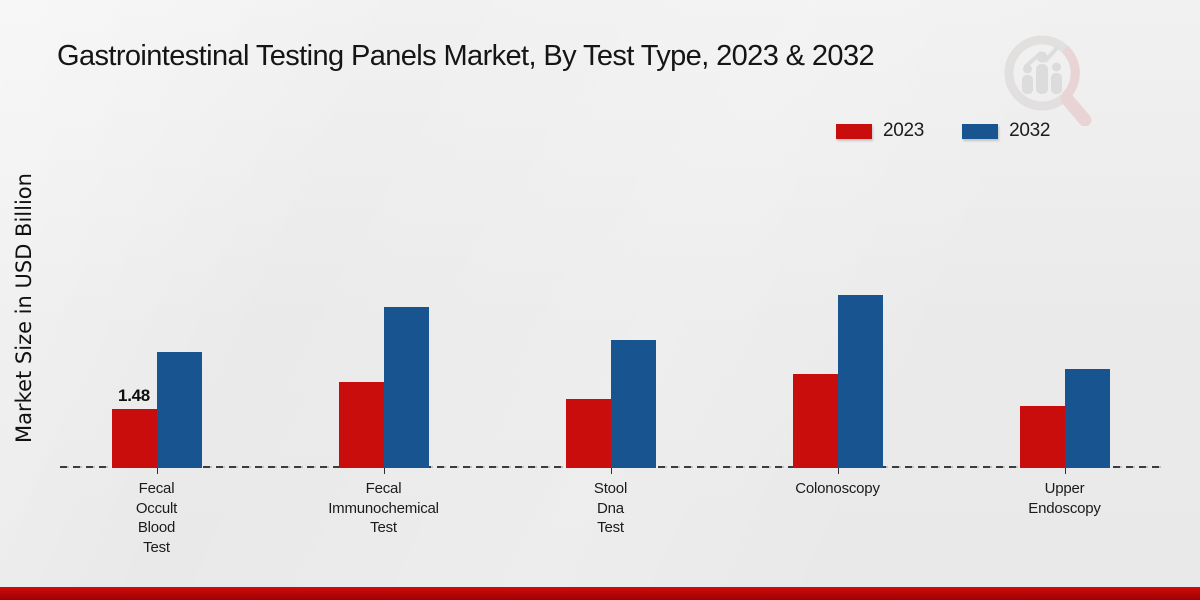 The height and width of the screenshot is (600, 1200). I want to click on legend-label-2023: 2023, so click(904, 130).